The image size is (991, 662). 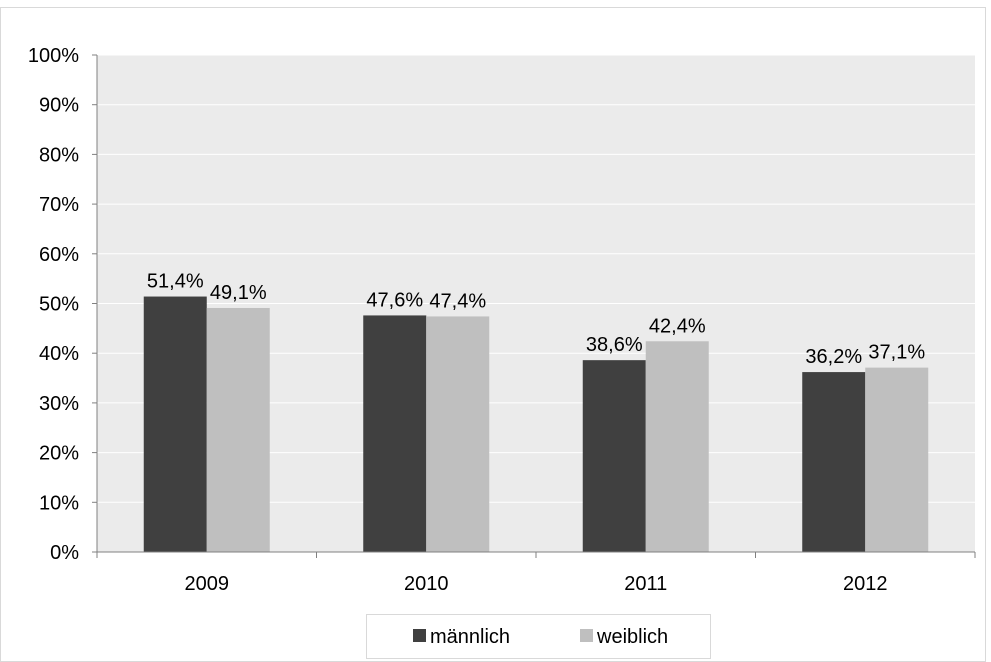 What do you see at coordinates (175, 424) in the screenshot?
I see `bar-maennlich-2009` at bounding box center [175, 424].